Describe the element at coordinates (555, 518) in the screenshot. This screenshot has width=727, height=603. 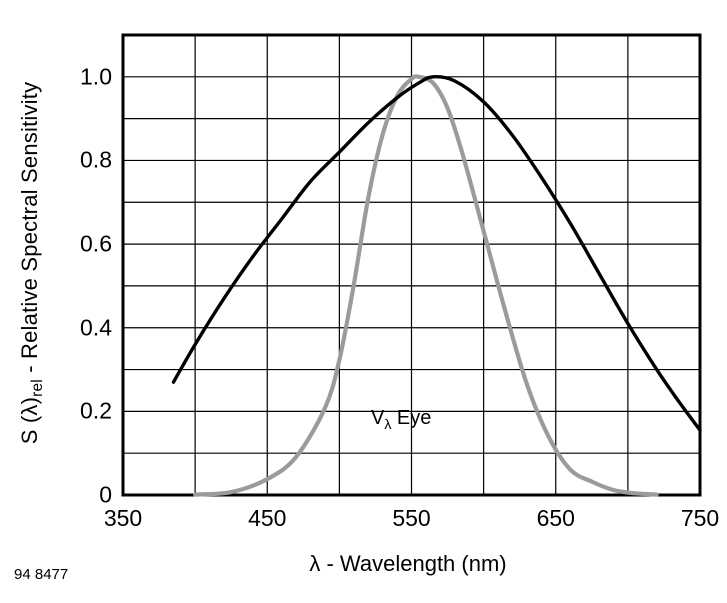
I see `x-tick-label: 650` at that location.